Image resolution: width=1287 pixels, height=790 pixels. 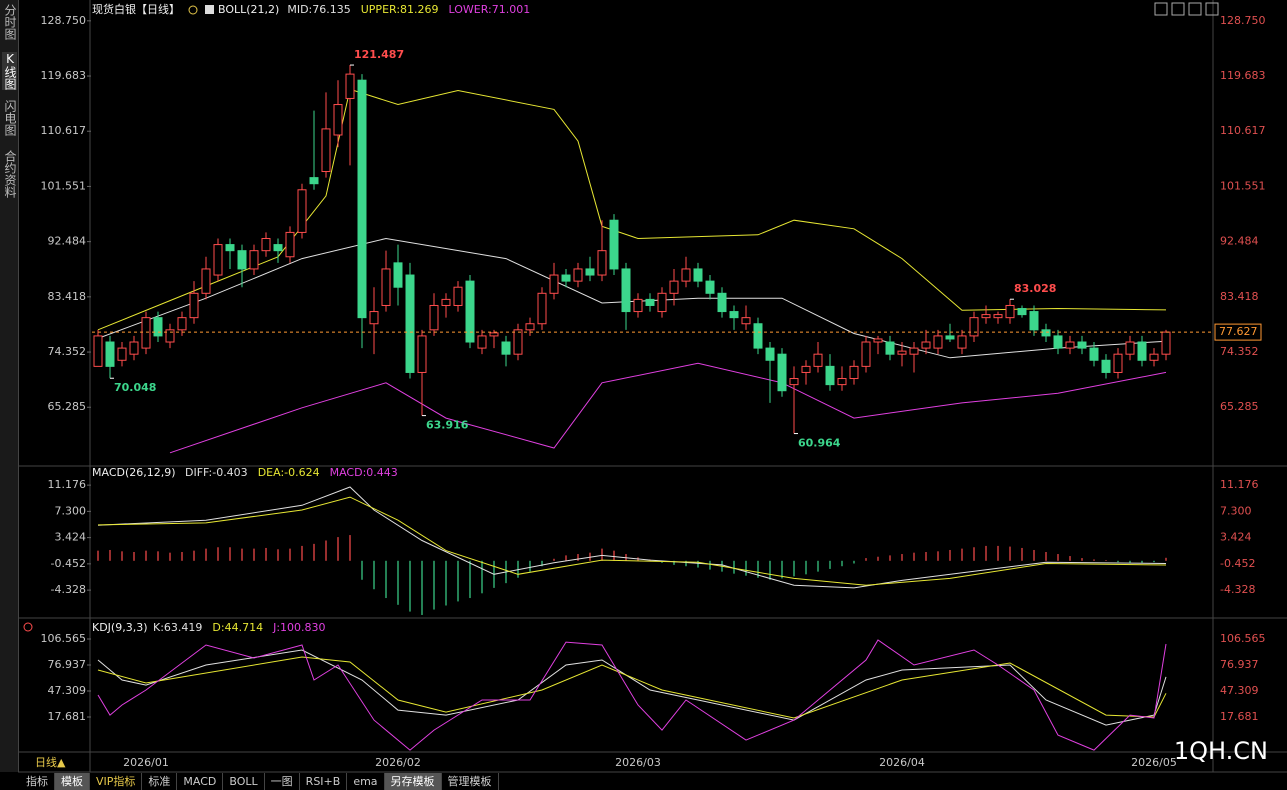 I want to click on y-tick-label: 65.285, so click(x=1239, y=406).